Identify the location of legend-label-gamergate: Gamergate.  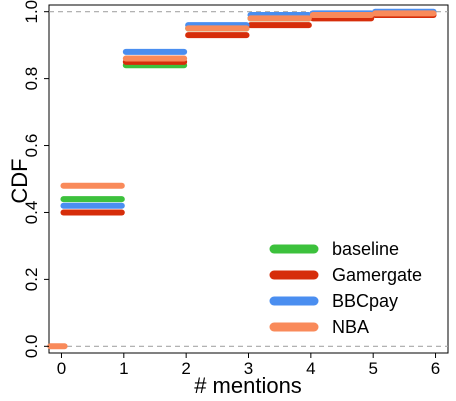
(377, 275).